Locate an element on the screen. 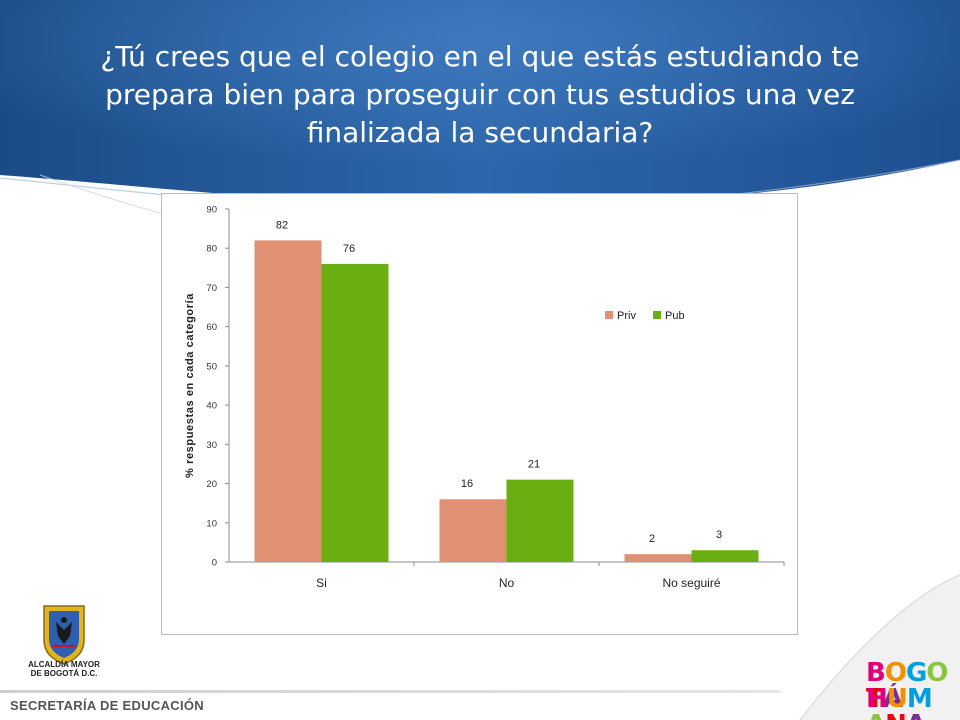  brand-letter: H is located at coordinates (877, 699).